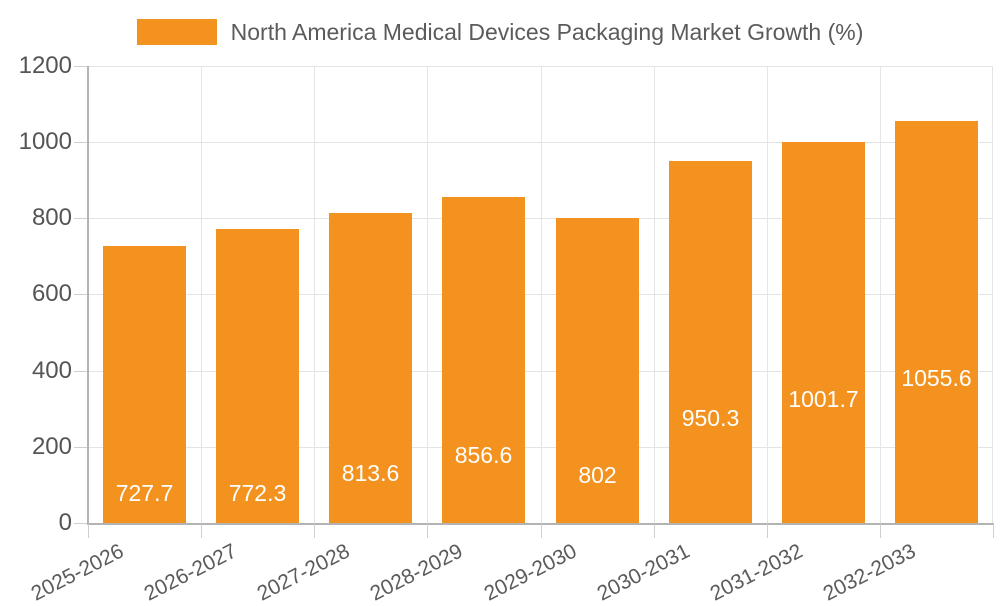 Image resolution: width=1000 pixels, height=606 pixels. What do you see at coordinates (51, 293) in the screenshot?
I see `y-tick-label-600: 600` at bounding box center [51, 293].